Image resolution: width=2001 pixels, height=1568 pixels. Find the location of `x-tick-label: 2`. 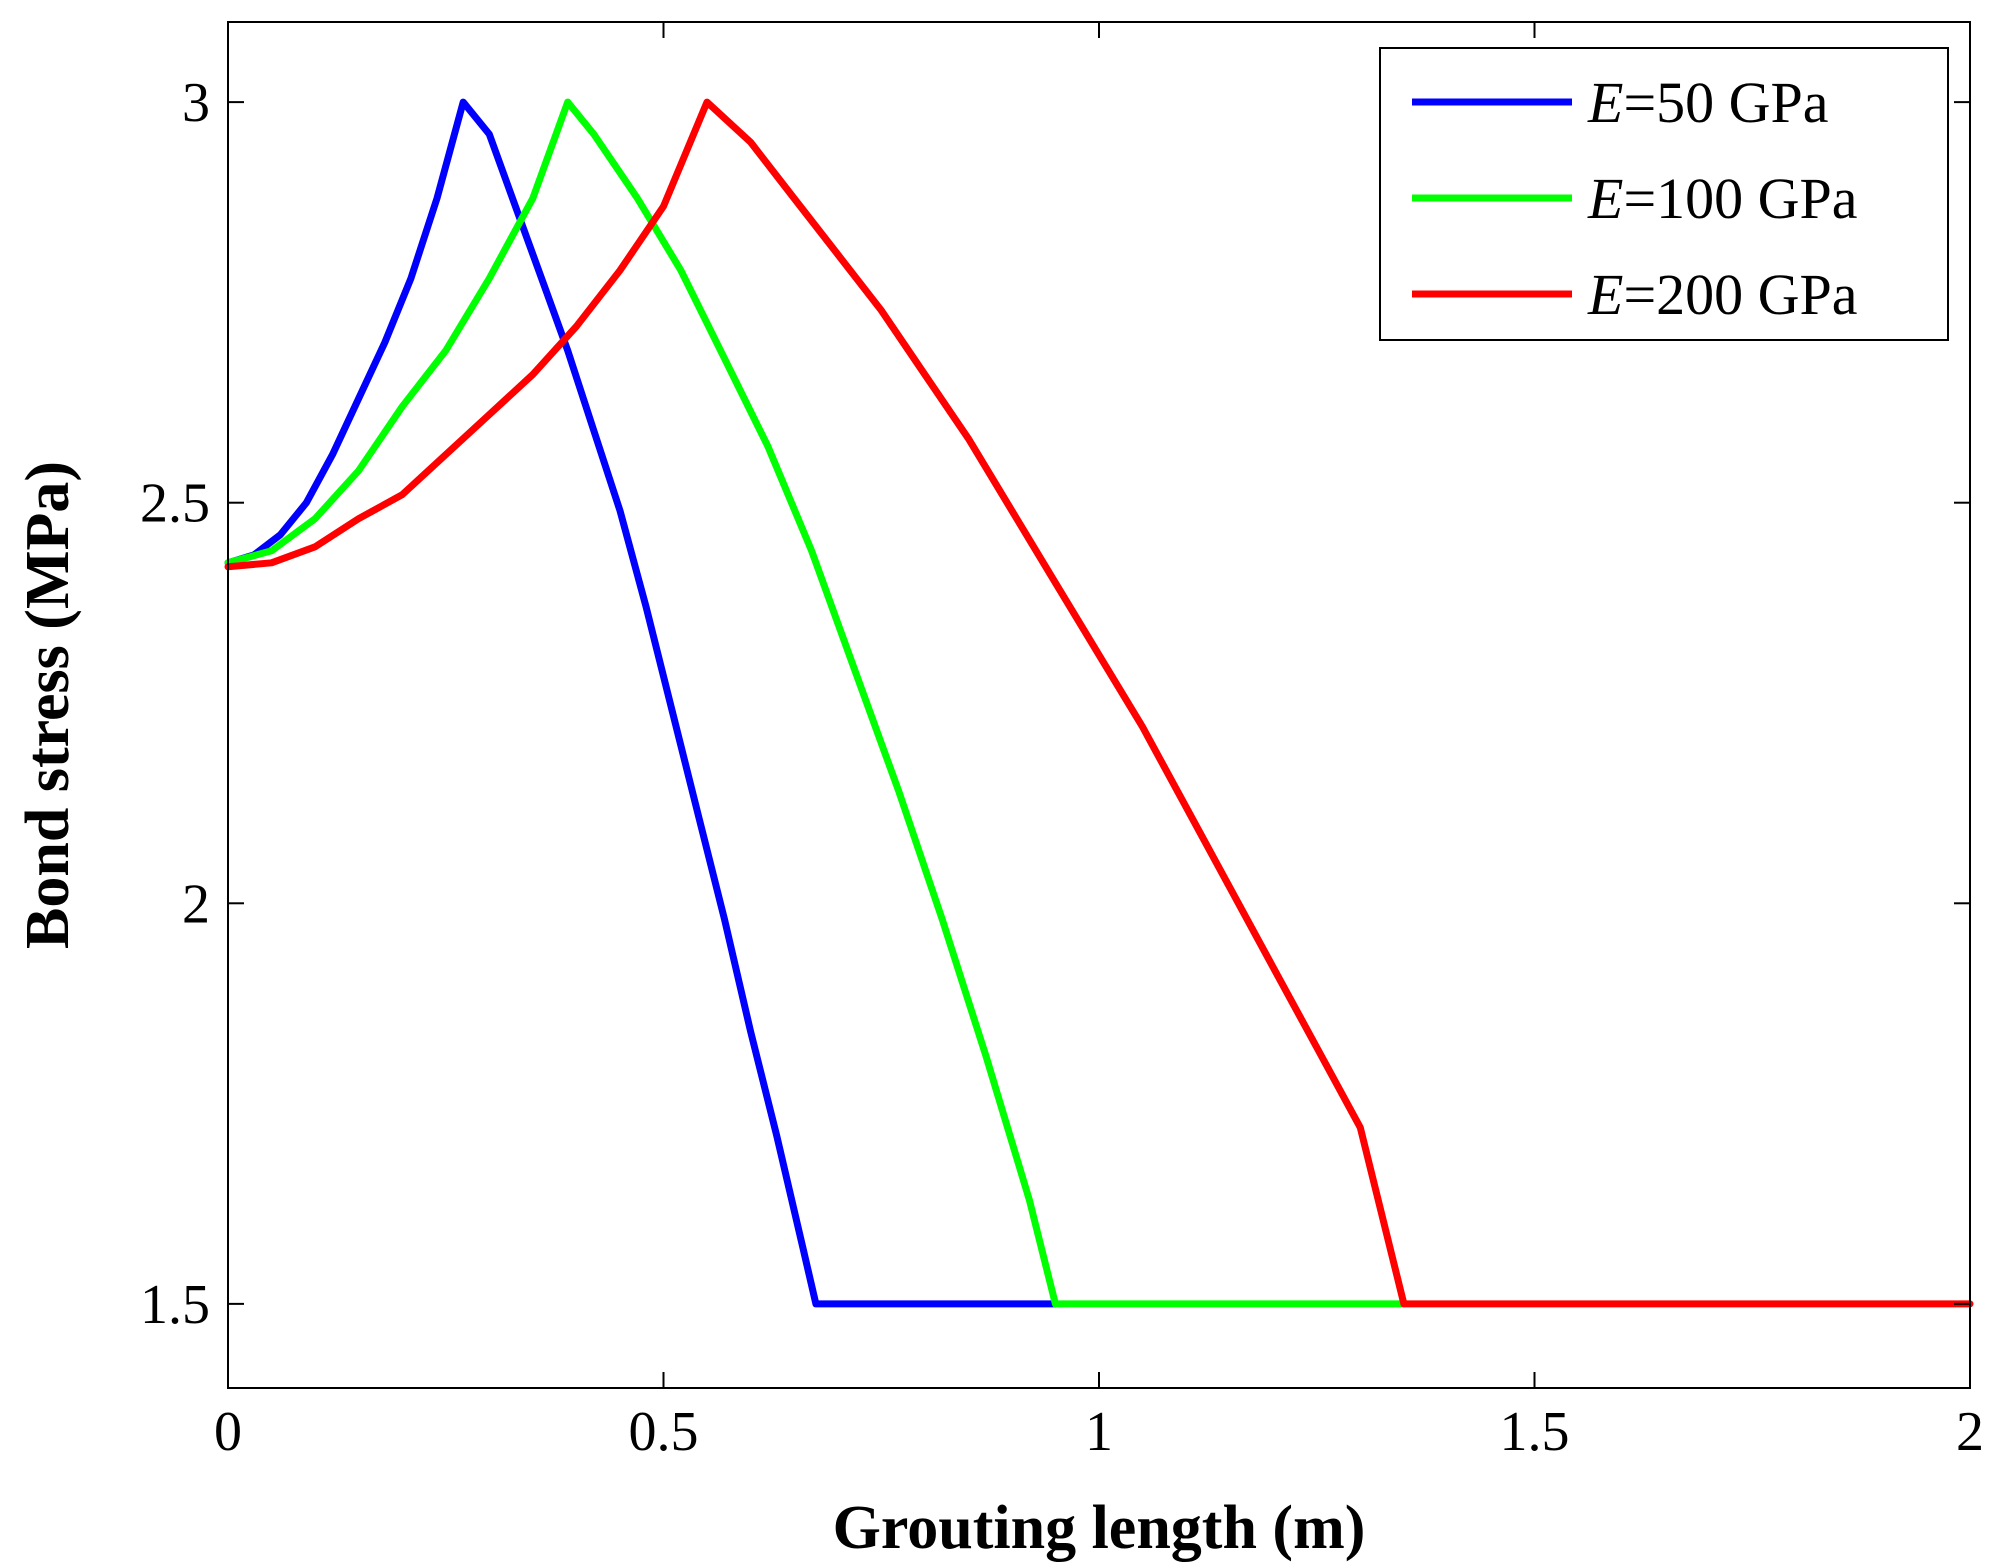

x-tick-label: 2 is located at coordinates (1970, 1432).